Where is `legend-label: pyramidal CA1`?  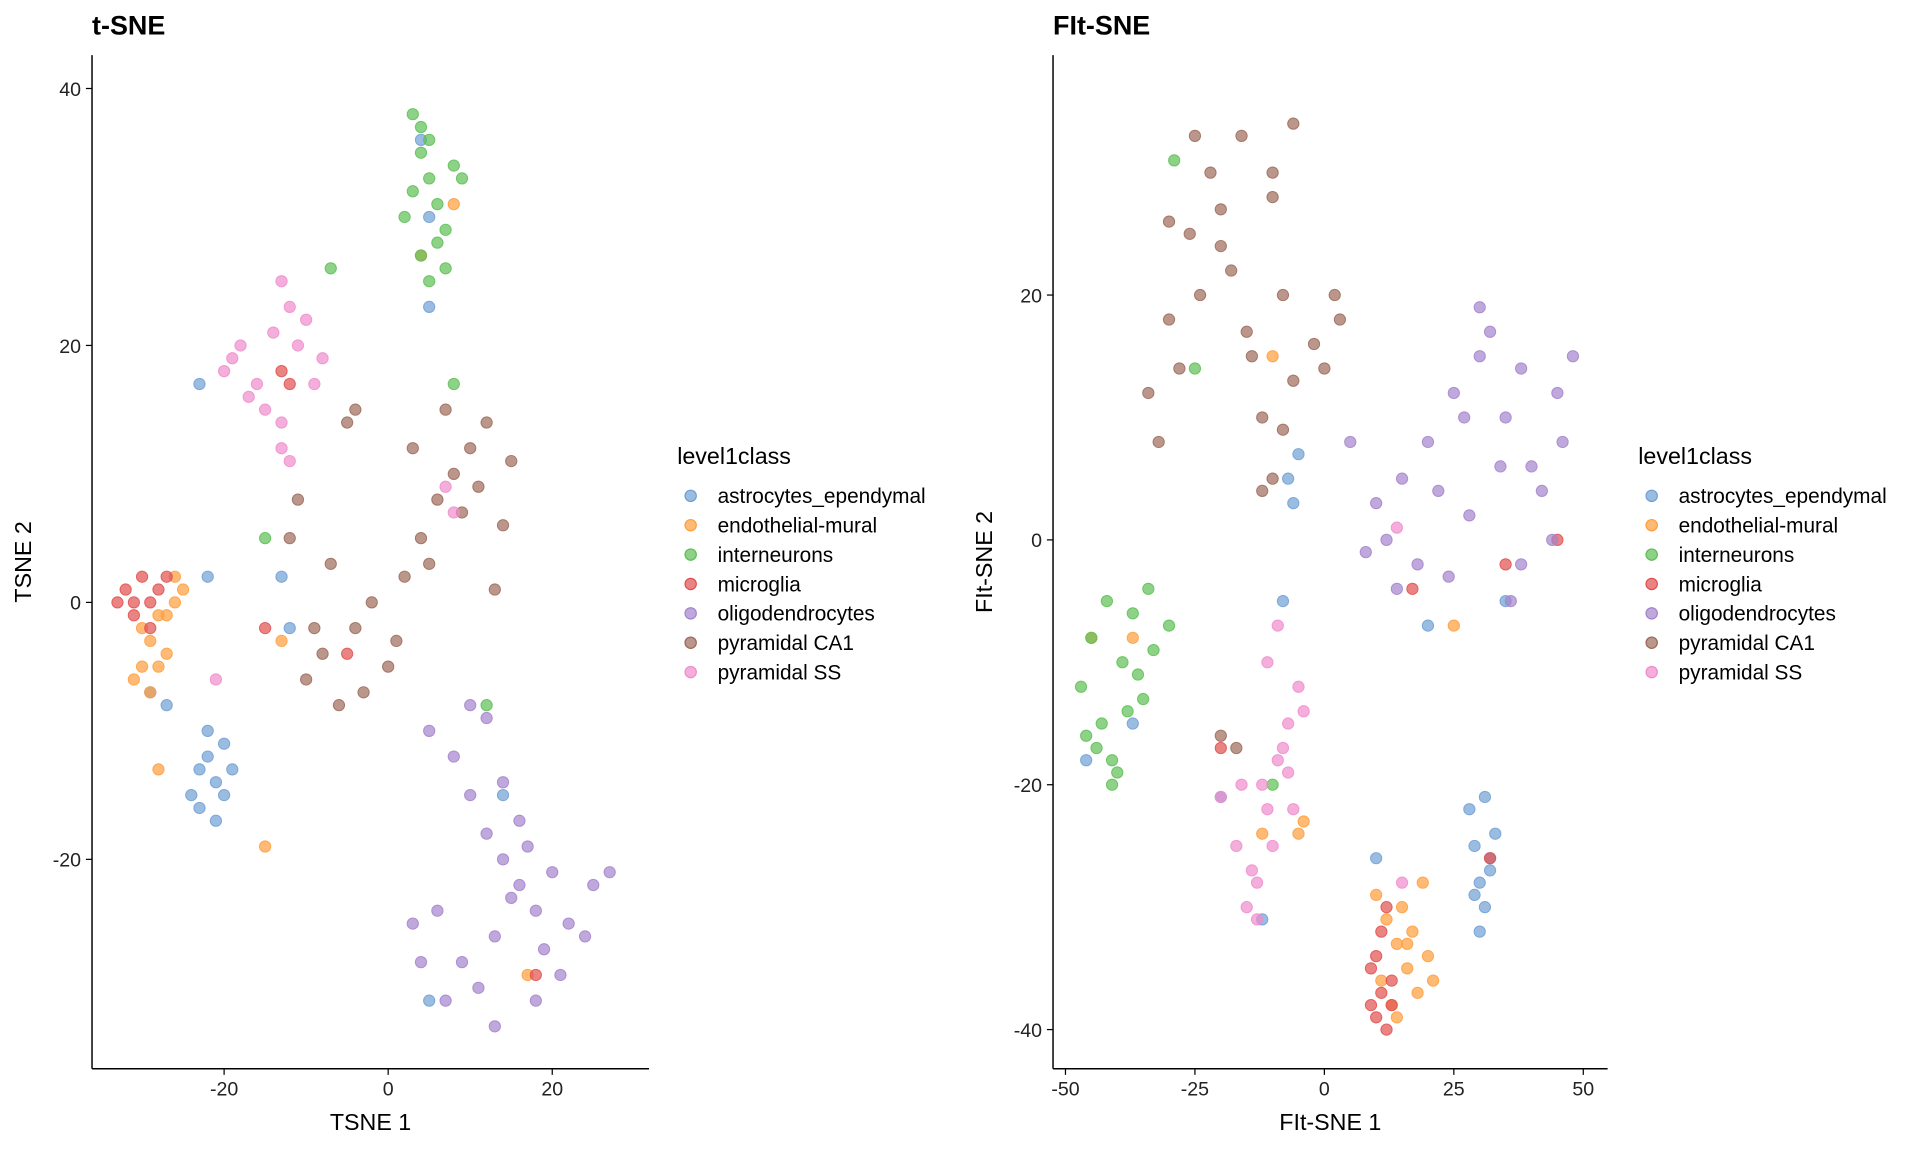
legend-label: pyramidal CA1 is located at coordinates (786, 643).